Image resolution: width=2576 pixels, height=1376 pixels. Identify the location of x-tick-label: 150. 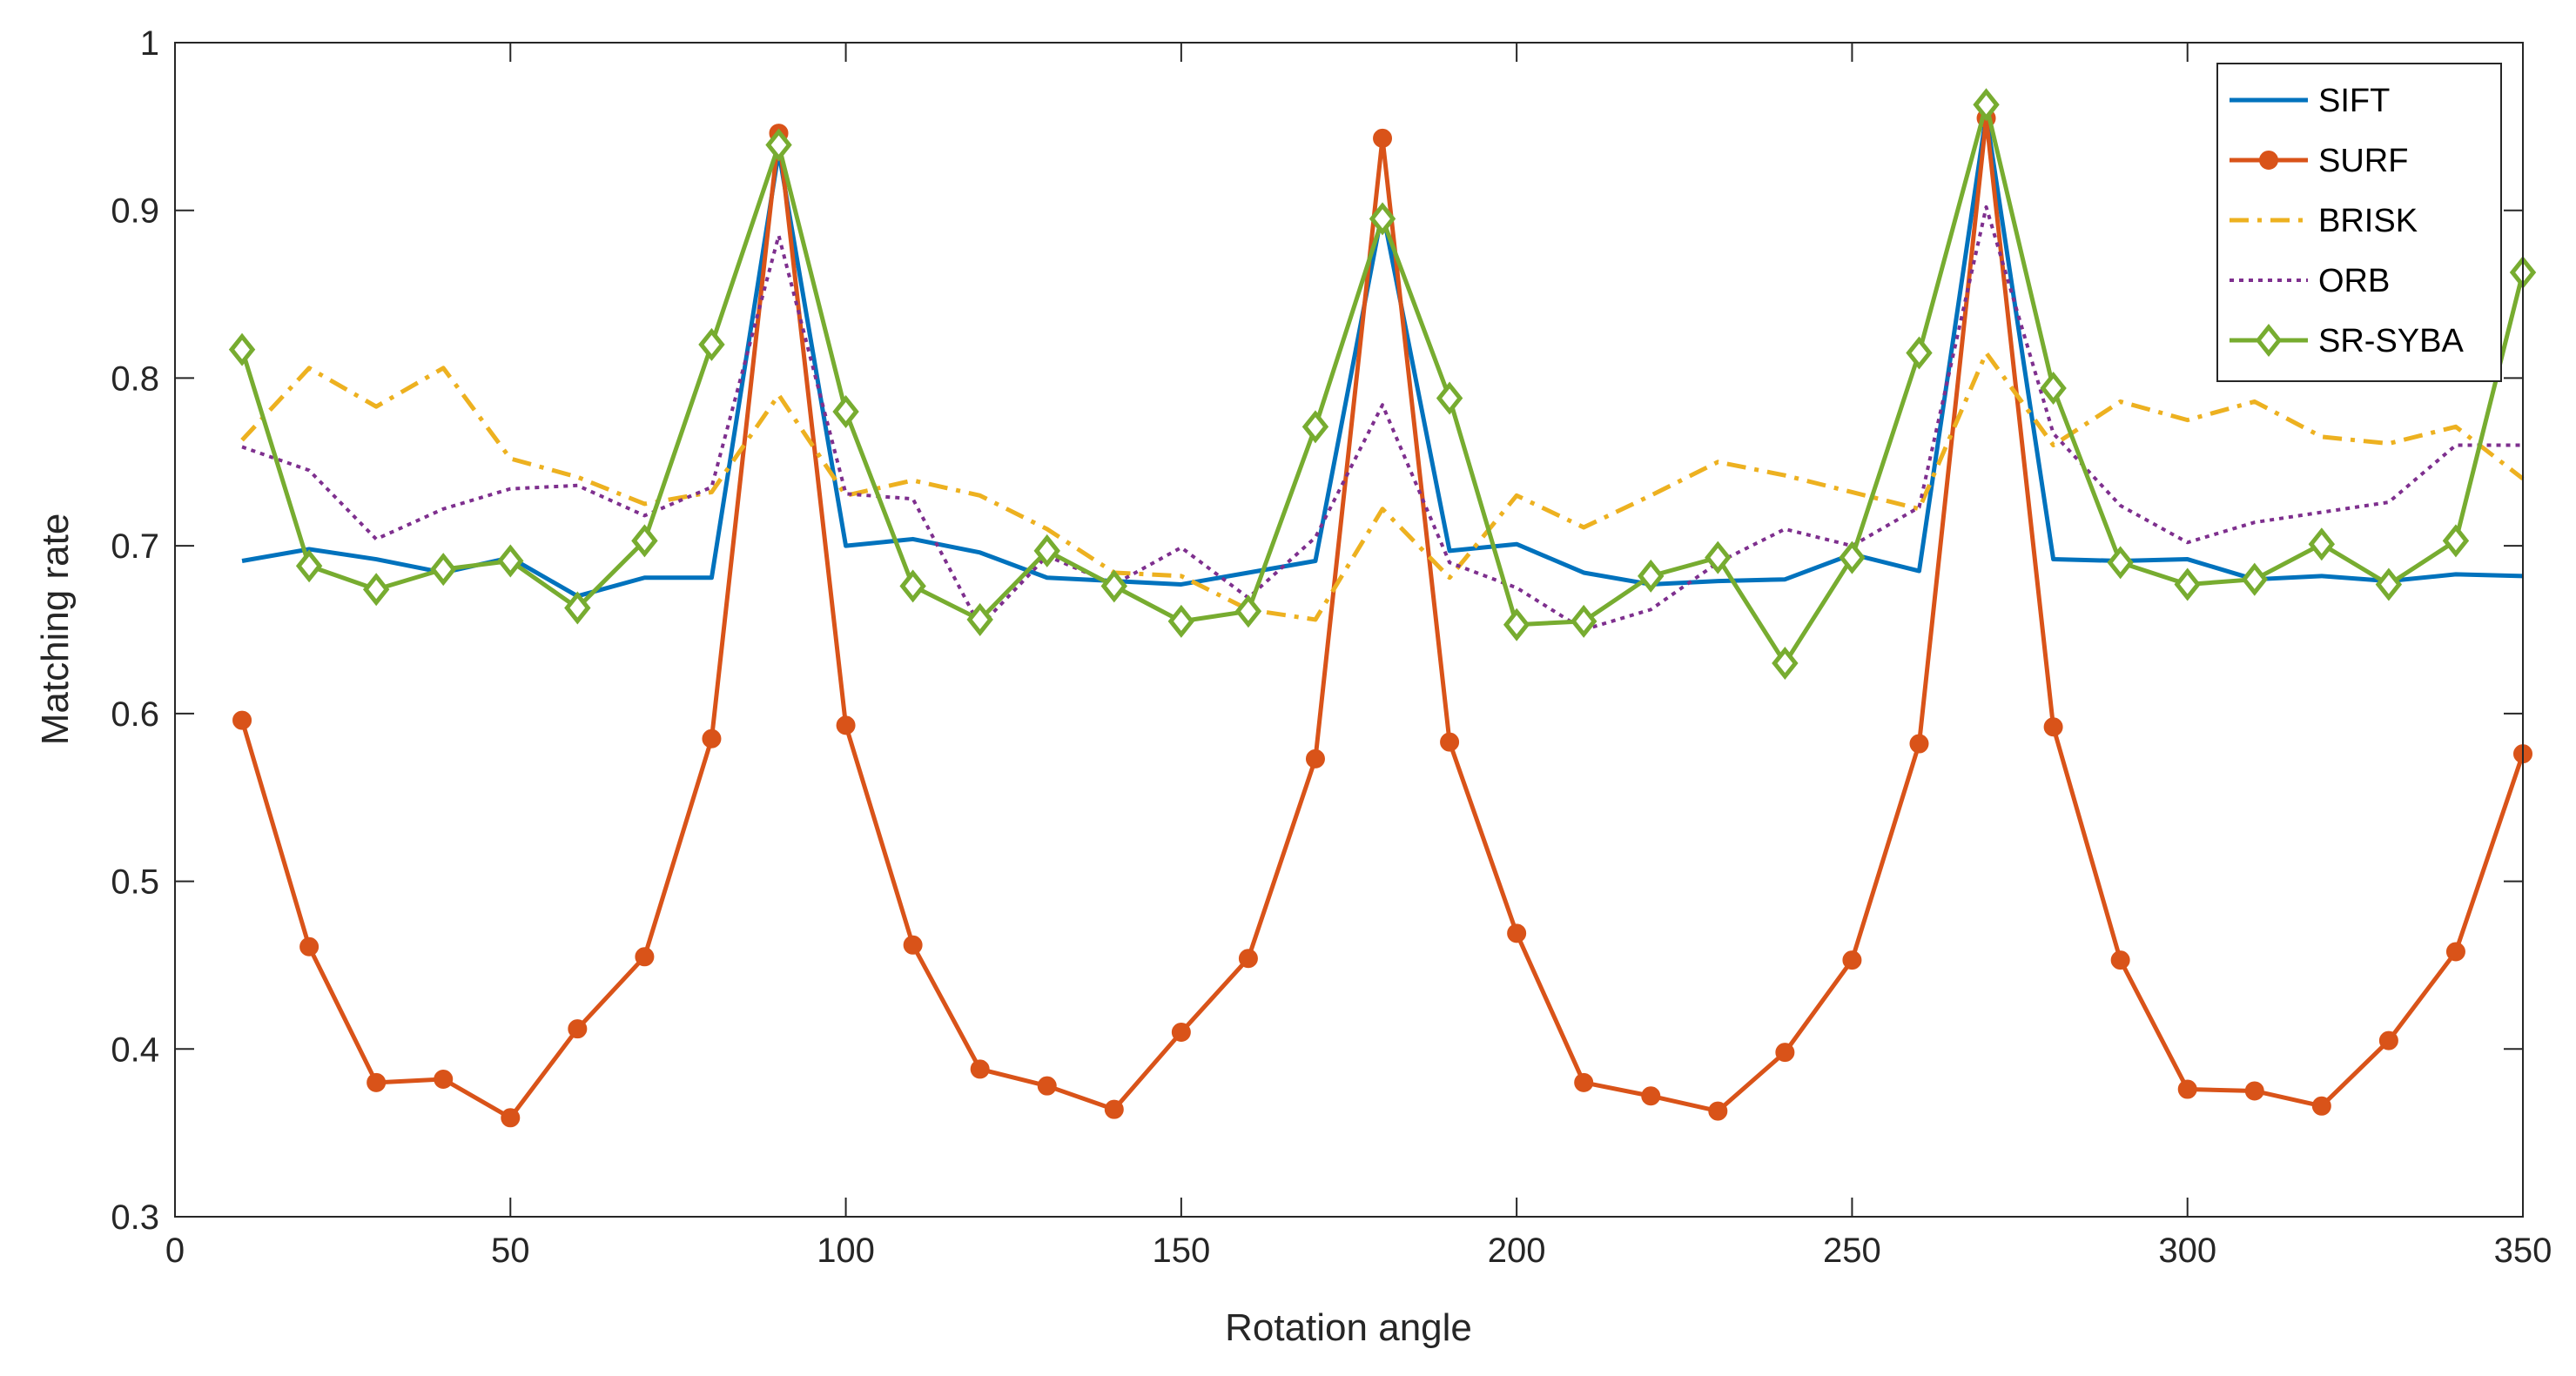
(1181, 1251).